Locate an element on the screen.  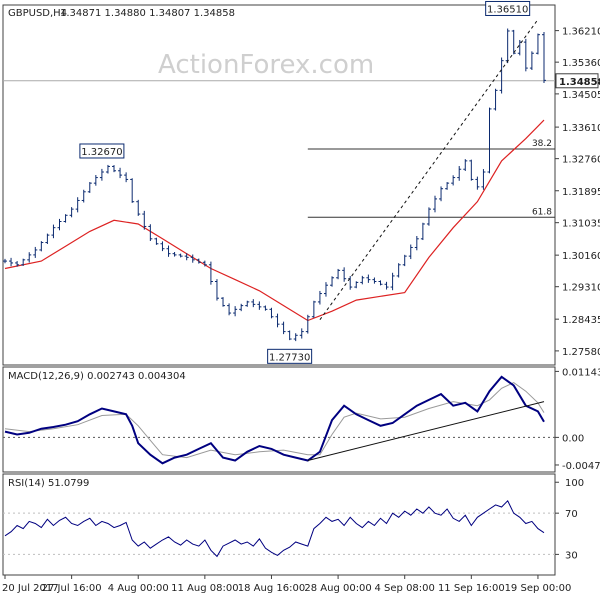
current-price-label: 1.34858 is located at coordinates (579, 82).